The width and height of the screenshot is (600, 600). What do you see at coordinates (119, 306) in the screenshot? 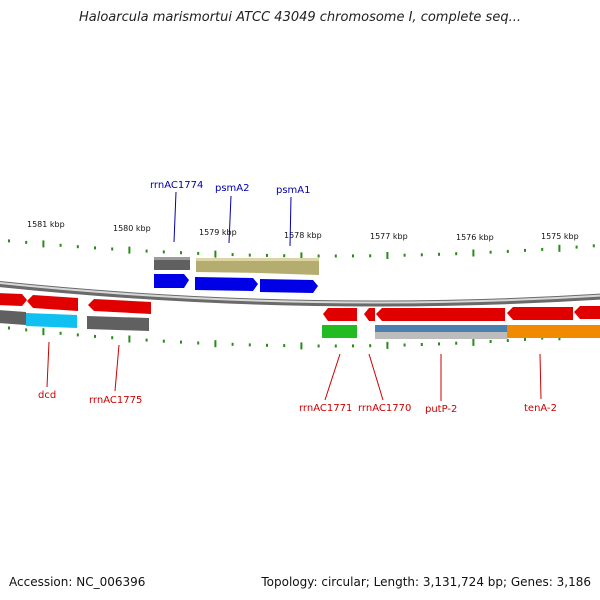
I see `gene-rrnAC1775-cds` at bounding box center [119, 306].